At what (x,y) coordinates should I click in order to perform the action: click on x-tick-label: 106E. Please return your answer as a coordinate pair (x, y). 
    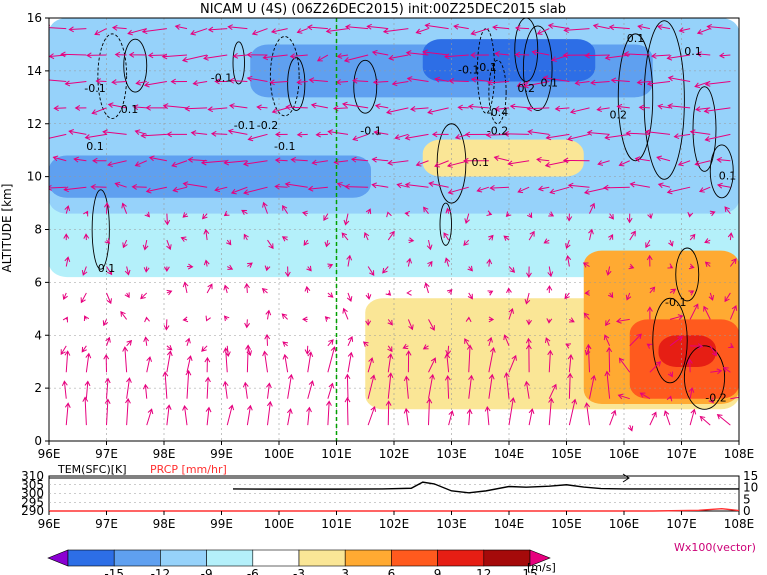
    Looking at the image, I should click on (624, 454).